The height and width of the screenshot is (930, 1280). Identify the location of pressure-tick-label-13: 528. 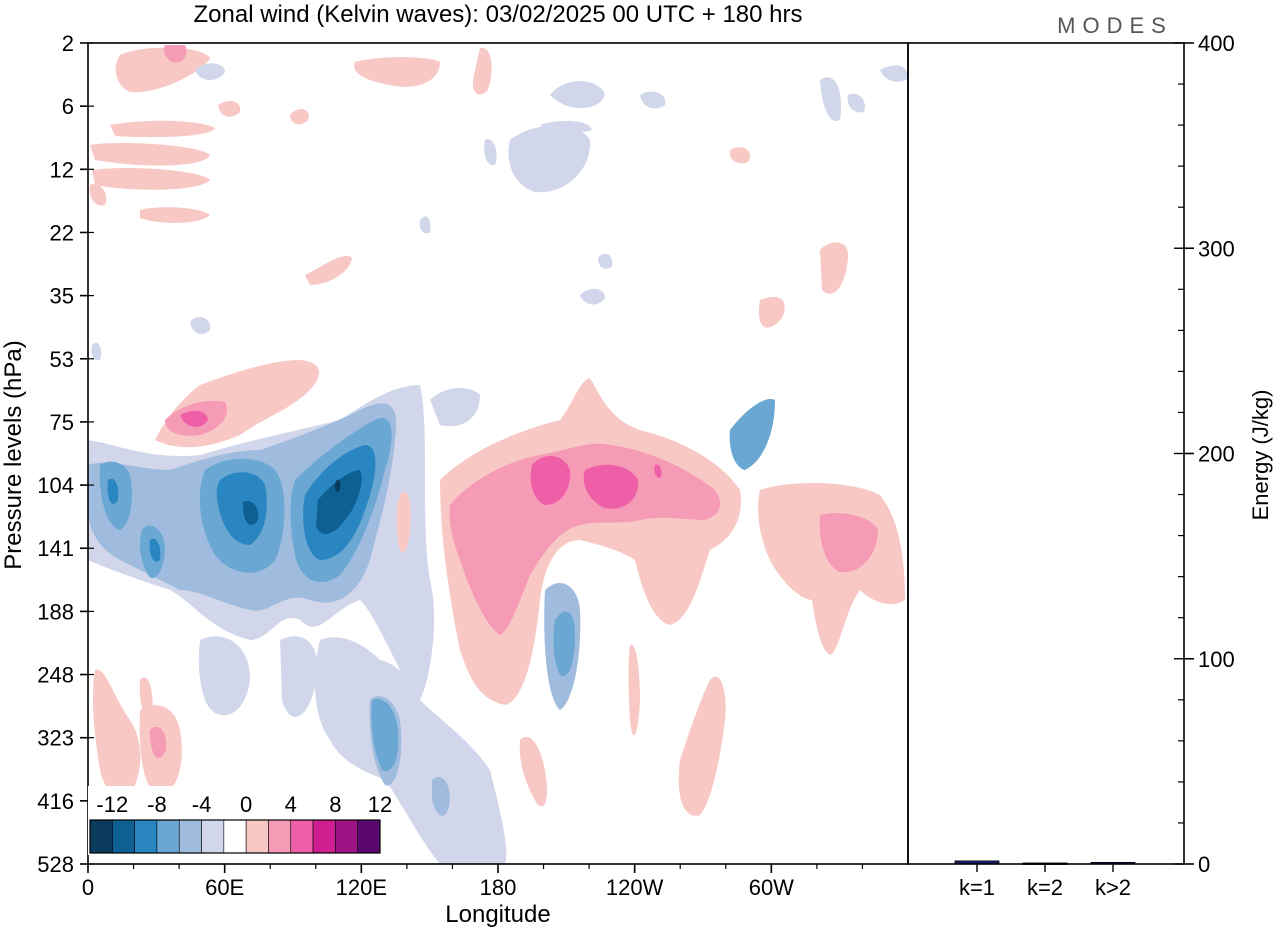
(55, 864).